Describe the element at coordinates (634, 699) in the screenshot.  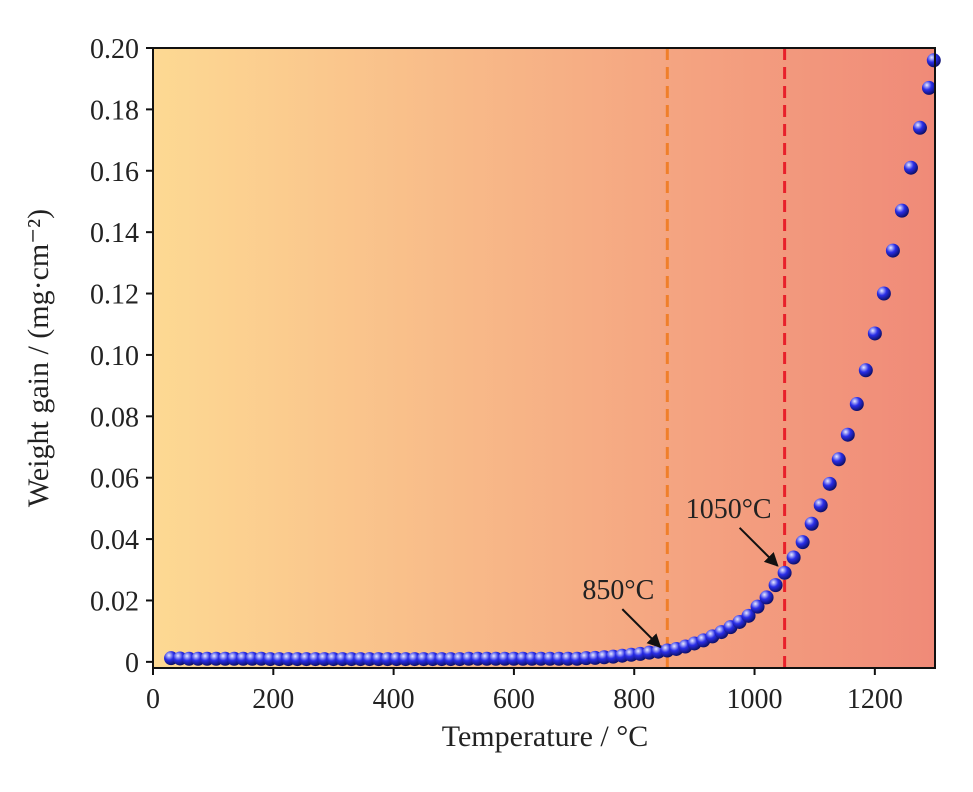
I see `x-tick-label: 800` at that location.